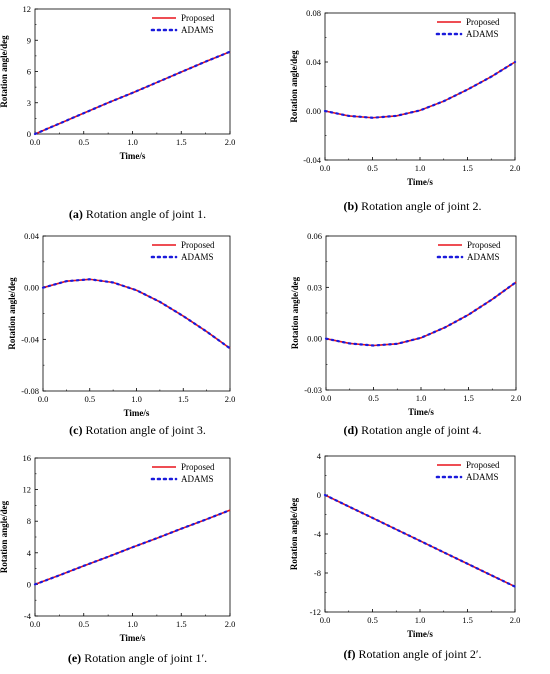  What do you see at coordinates (75, 214) in the screenshot?
I see `caption-label: (a)` at bounding box center [75, 214].